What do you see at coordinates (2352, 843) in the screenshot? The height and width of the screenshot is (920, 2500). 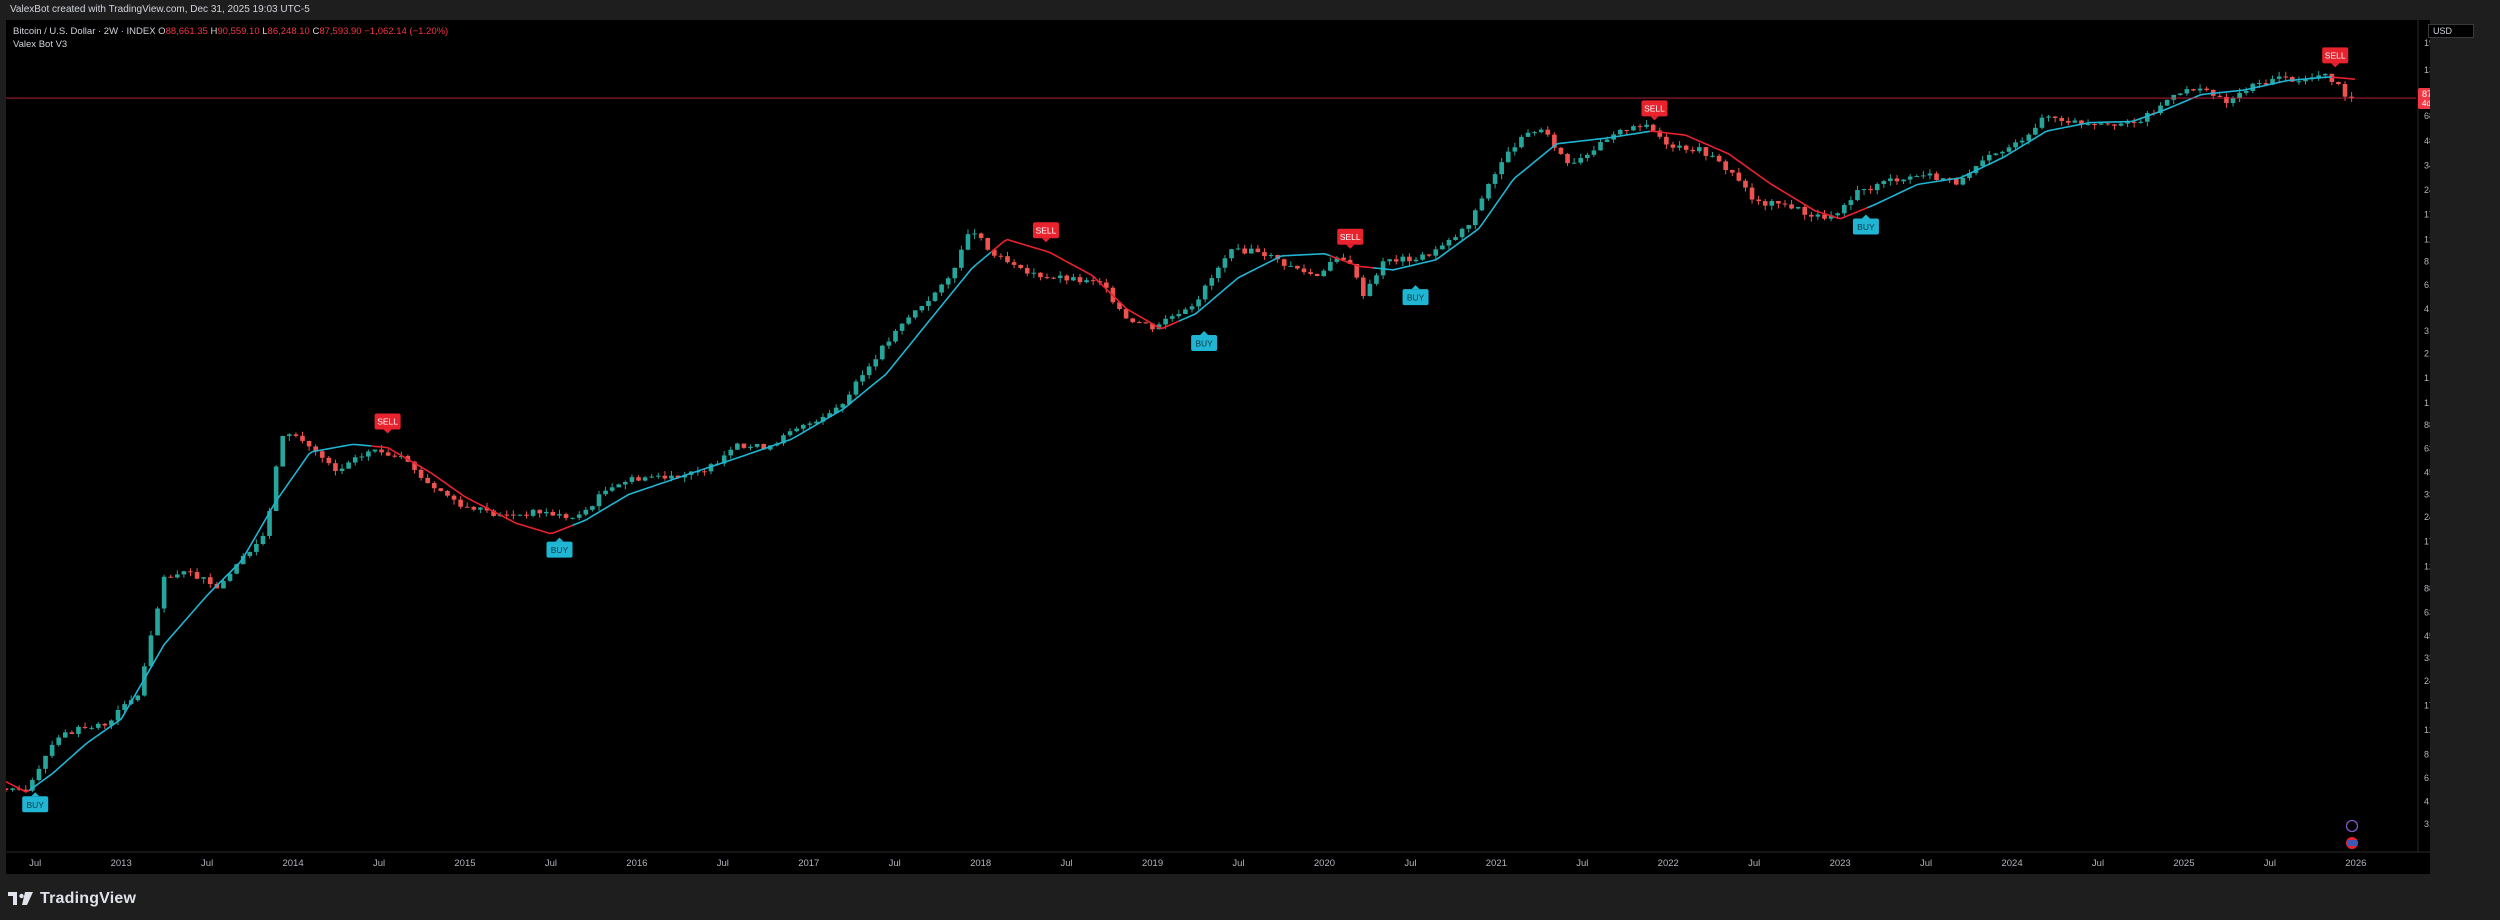 I see `flag-icon-inner` at bounding box center [2352, 843].